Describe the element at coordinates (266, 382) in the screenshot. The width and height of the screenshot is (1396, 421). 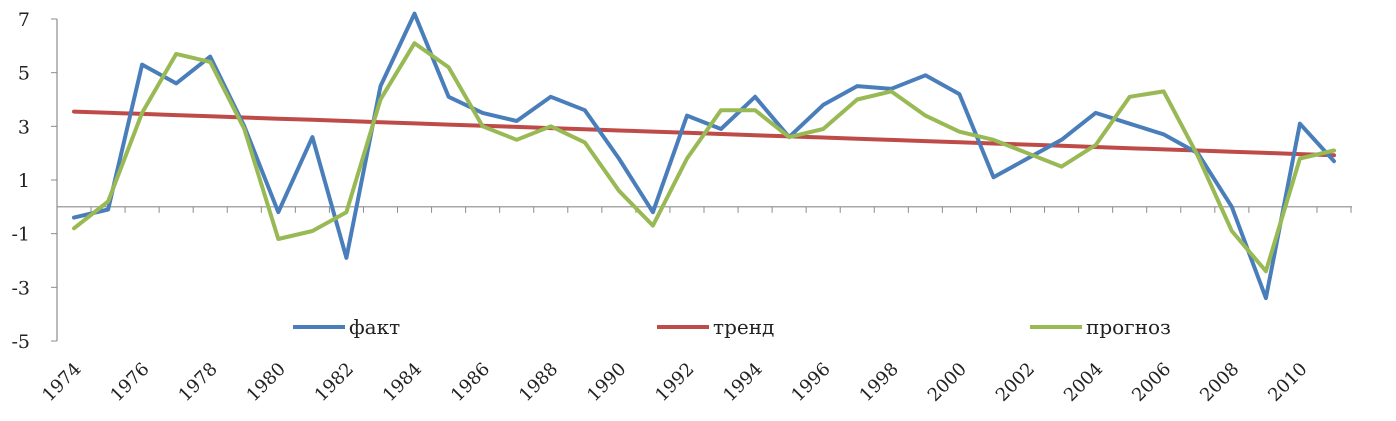
I see `x-tick-label: 1980` at that location.